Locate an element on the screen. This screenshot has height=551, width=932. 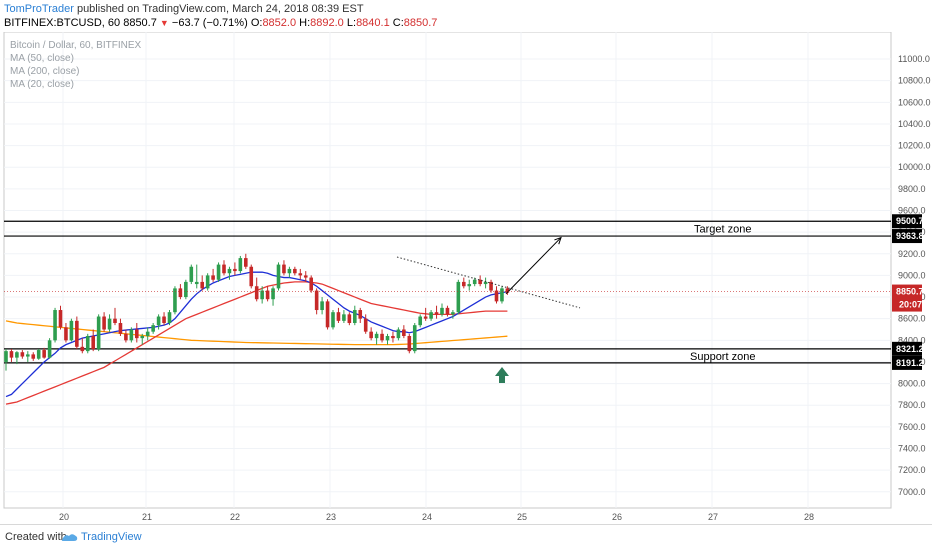
legend-title: Bitcoin / Dollar, 60, BITFINEX is located at coordinates (75, 45).